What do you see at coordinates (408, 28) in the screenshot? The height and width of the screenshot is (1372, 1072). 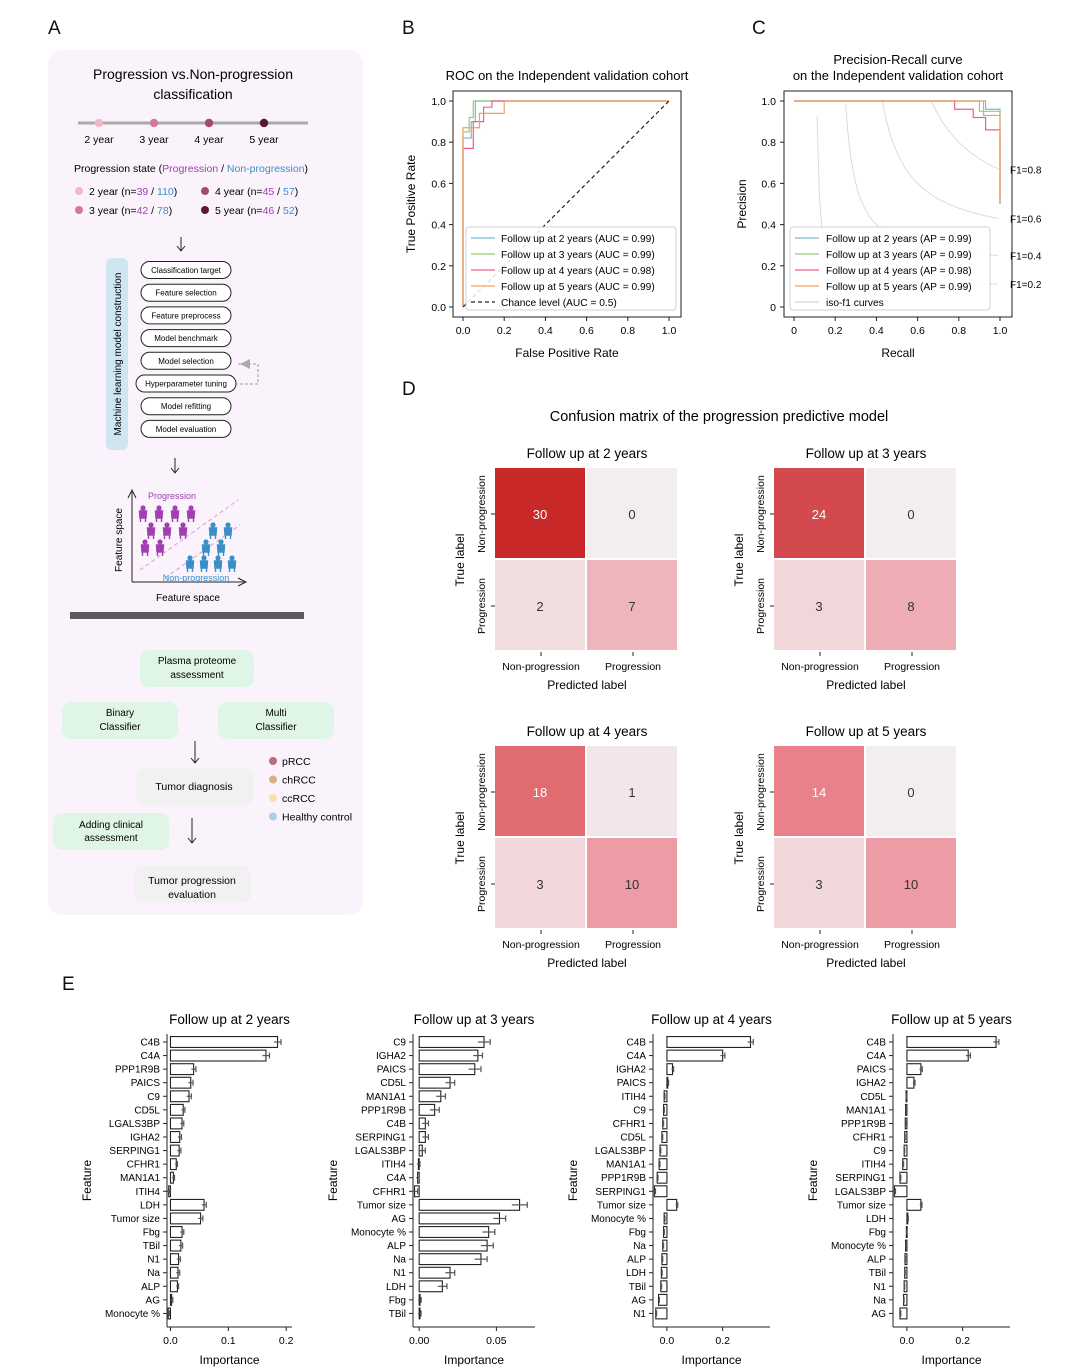 I see `panel-label-b: B` at bounding box center [408, 28].